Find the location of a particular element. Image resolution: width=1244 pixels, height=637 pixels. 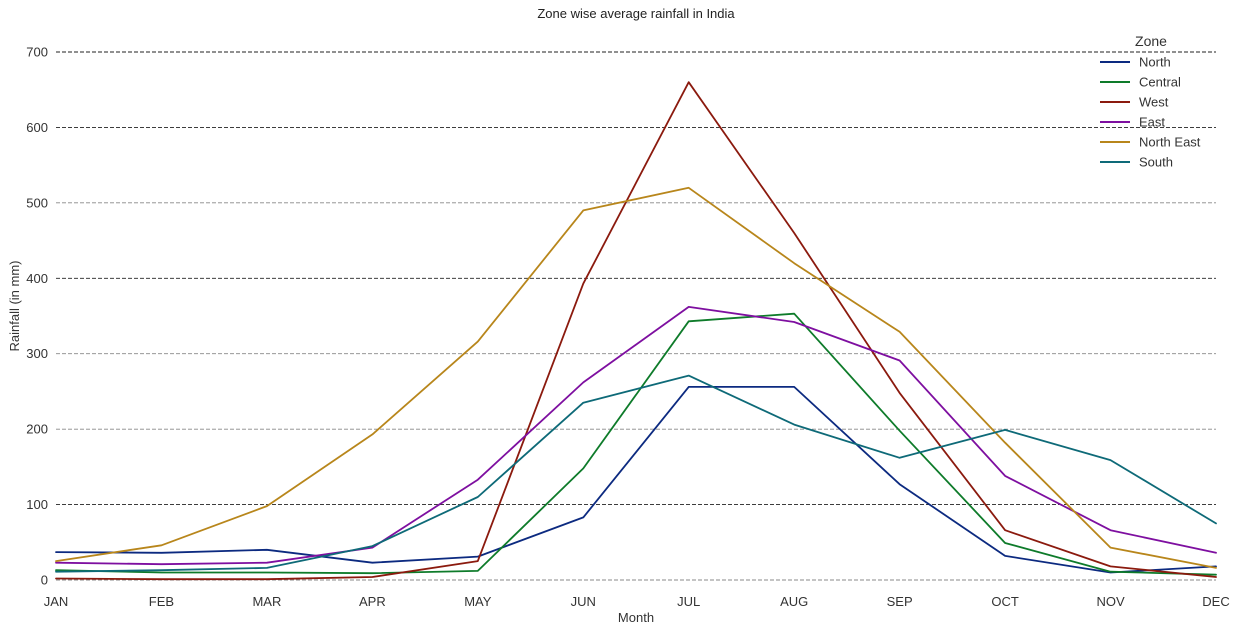

legend-label-central: Central is located at coordinates (1160, 82).